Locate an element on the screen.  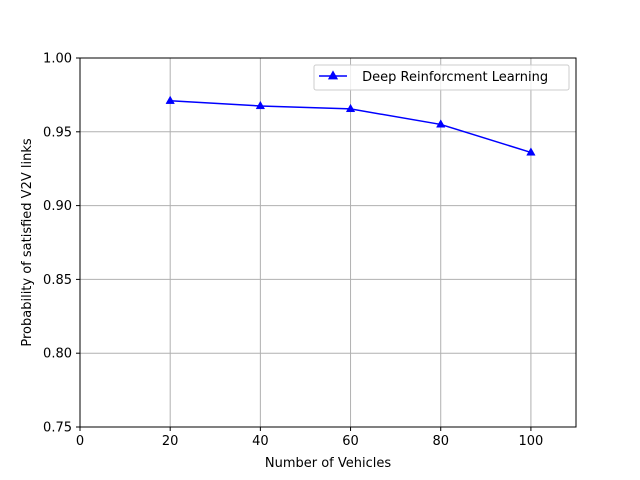
legend-box is located at coordinates (441, 77).